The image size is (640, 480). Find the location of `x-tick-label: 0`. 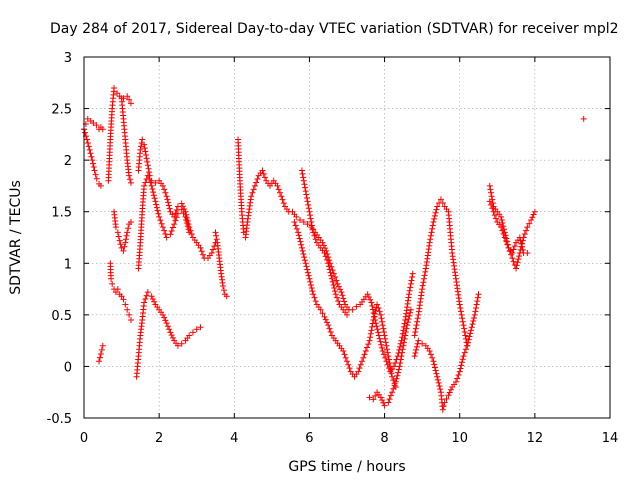

x-tick-label: 0 is located at coordinates (84, 438).